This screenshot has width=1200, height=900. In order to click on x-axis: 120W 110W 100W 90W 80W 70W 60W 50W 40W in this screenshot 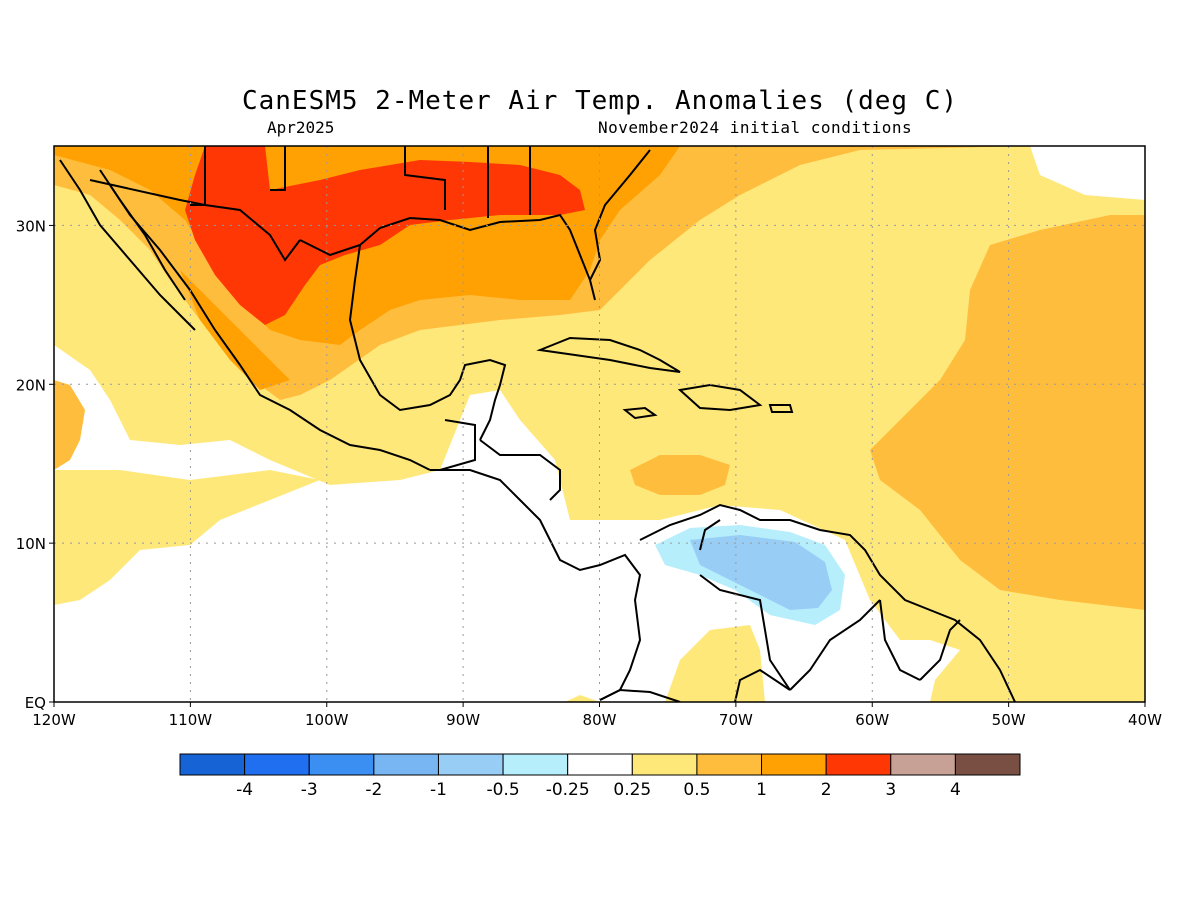, I will do `click(597, 715)`.